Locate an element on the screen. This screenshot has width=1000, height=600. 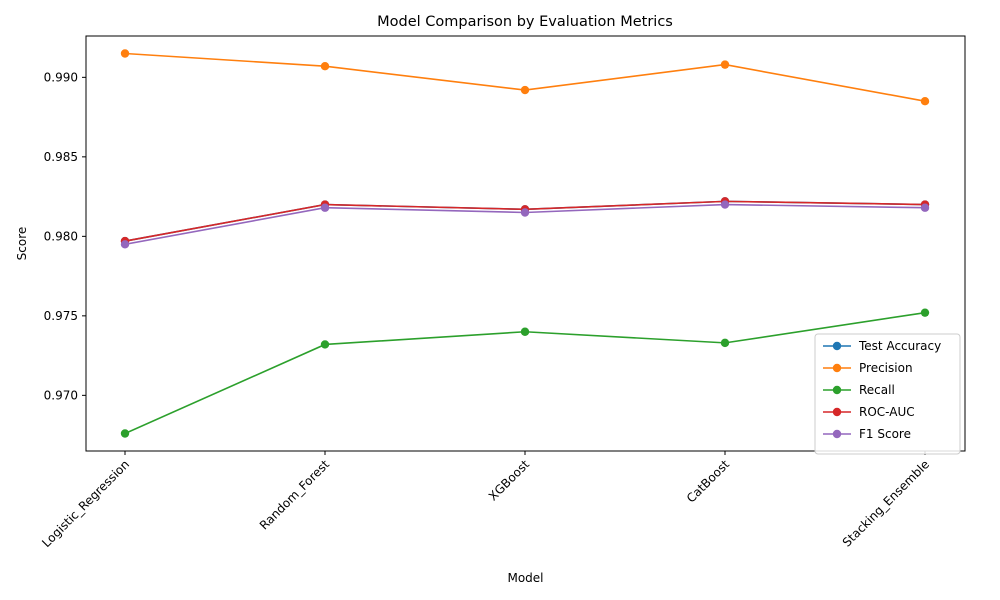
series-precision is located at coordinates (525, 77).